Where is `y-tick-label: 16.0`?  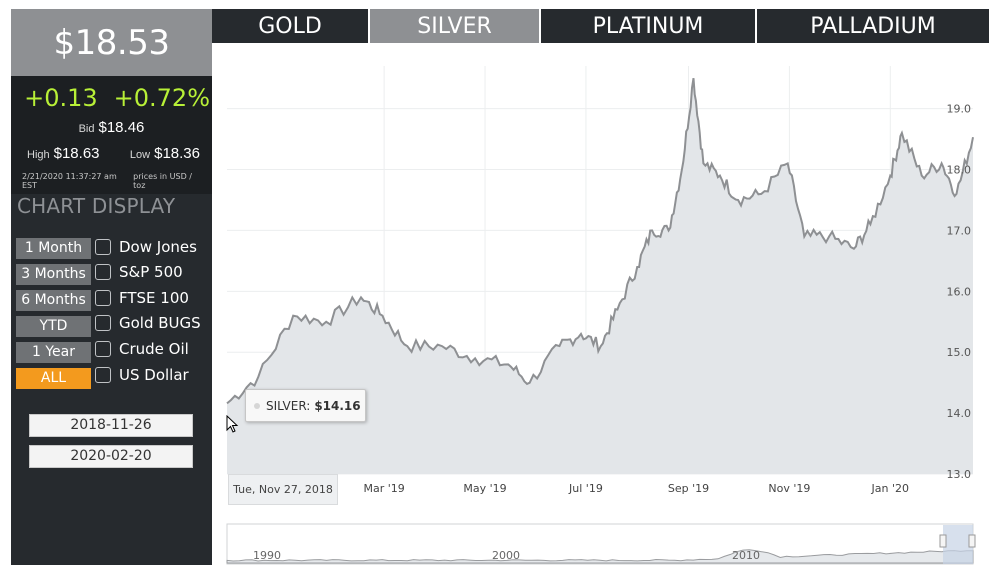
y-tick-label: 16.0 is located at coordinates (959, 291).